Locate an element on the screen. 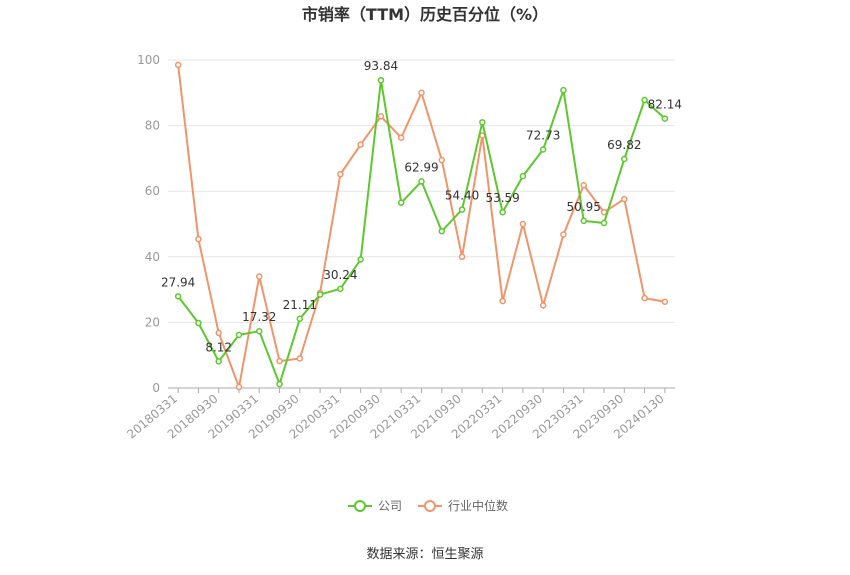 The height and width of the screenshot is (575, 850). y-tick-label: 60 is located at coordinates (152, 191).